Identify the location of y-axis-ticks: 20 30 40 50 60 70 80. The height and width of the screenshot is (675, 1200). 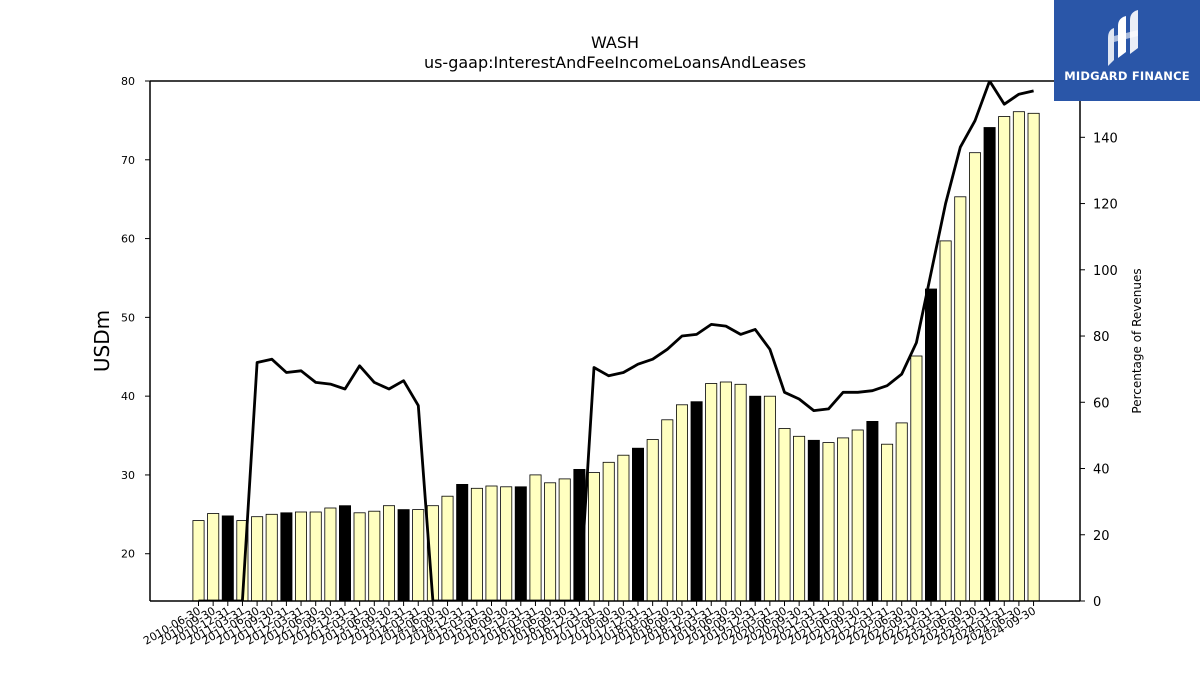
(135, 318).